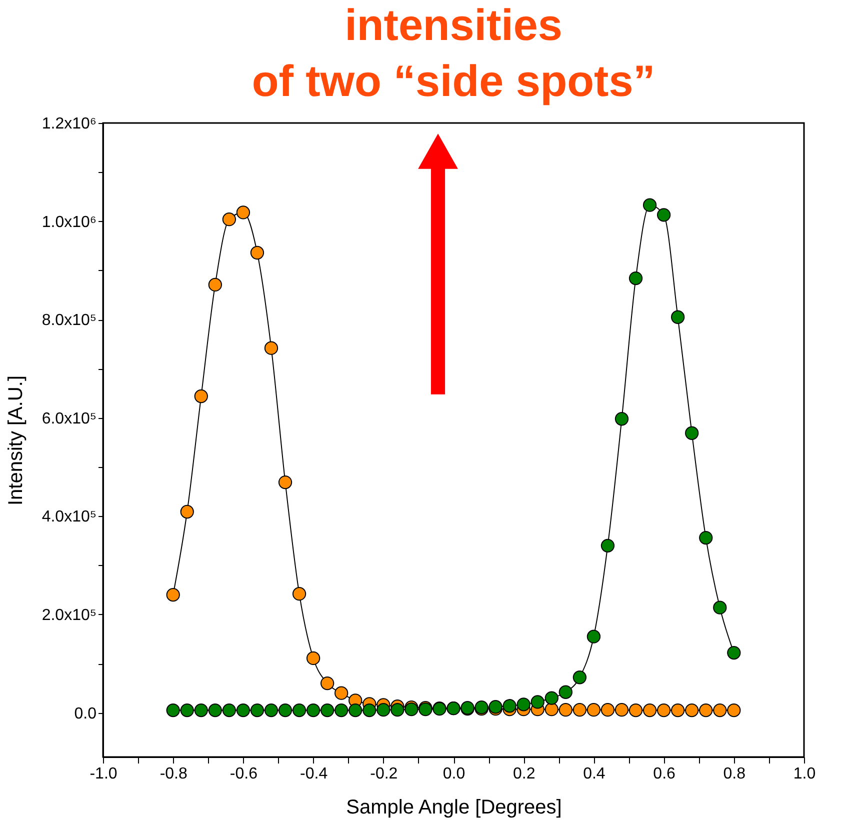 This screenshot has width=841, height=827. Describe the element at coordinates (454, 53) in the screenshot. I see `chart-title: intensities of two “side spots”` at that location.